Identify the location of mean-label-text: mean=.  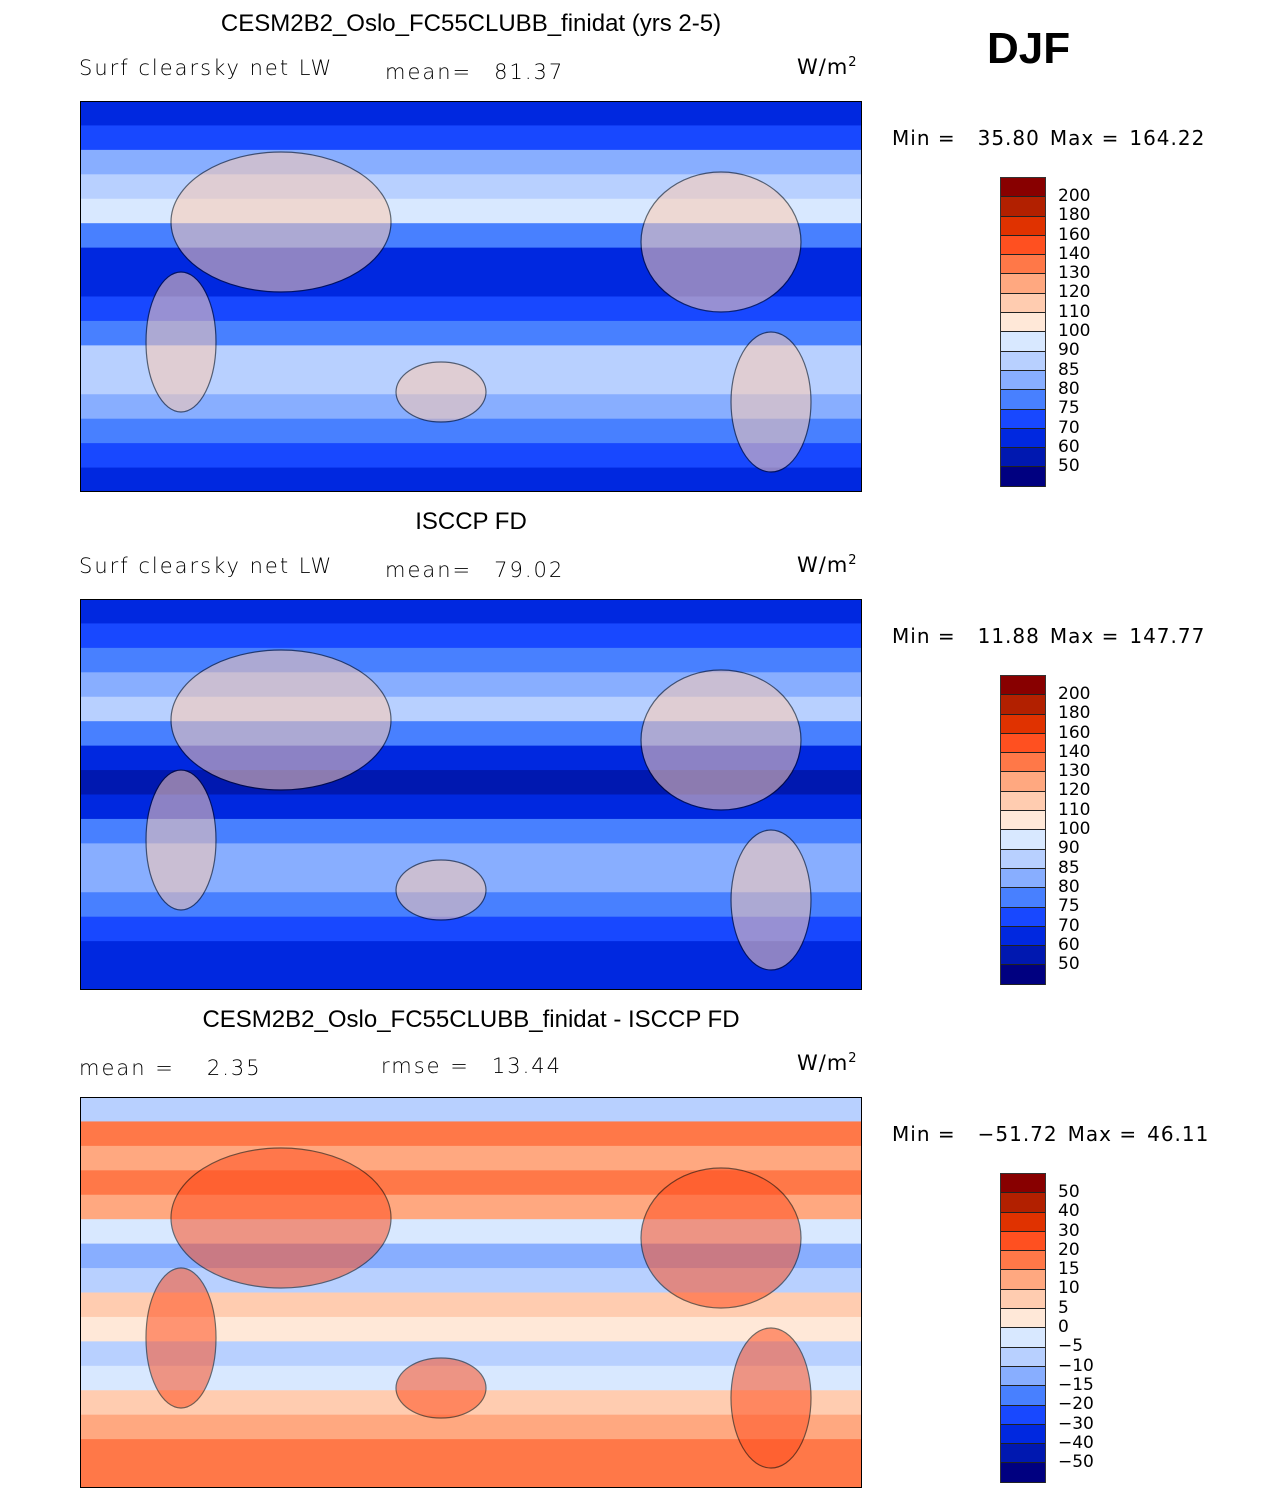
(429, 72).